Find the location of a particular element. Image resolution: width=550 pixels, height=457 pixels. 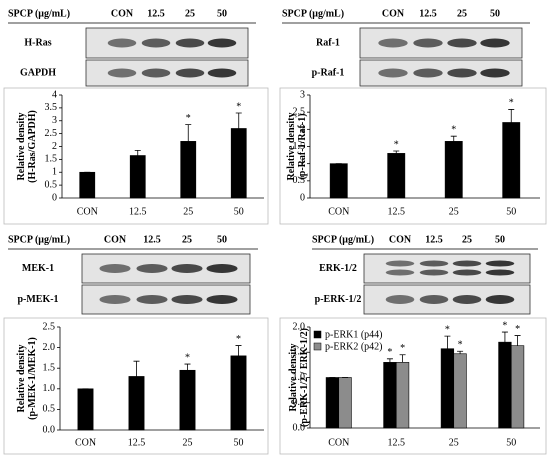

y-axis-label-line: (p-MEK-1/MEK-1) is located at coordinates (32, 378).